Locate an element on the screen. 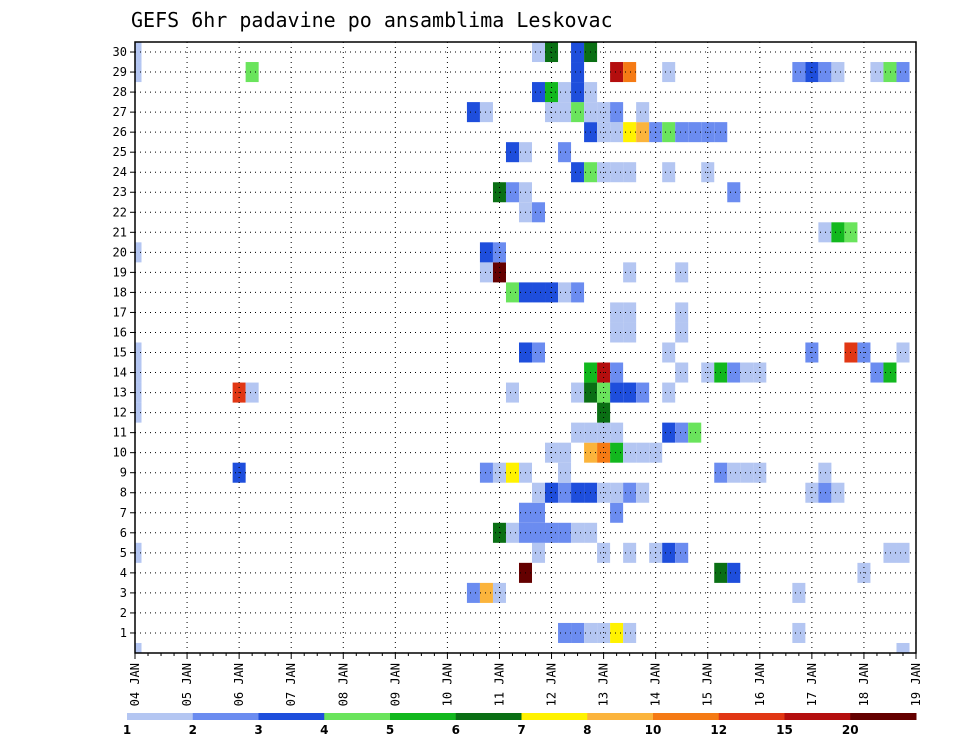 The width and height of the screenshot is (960, 742). y-tick-label: 30 is located at coordinates (120, 52).